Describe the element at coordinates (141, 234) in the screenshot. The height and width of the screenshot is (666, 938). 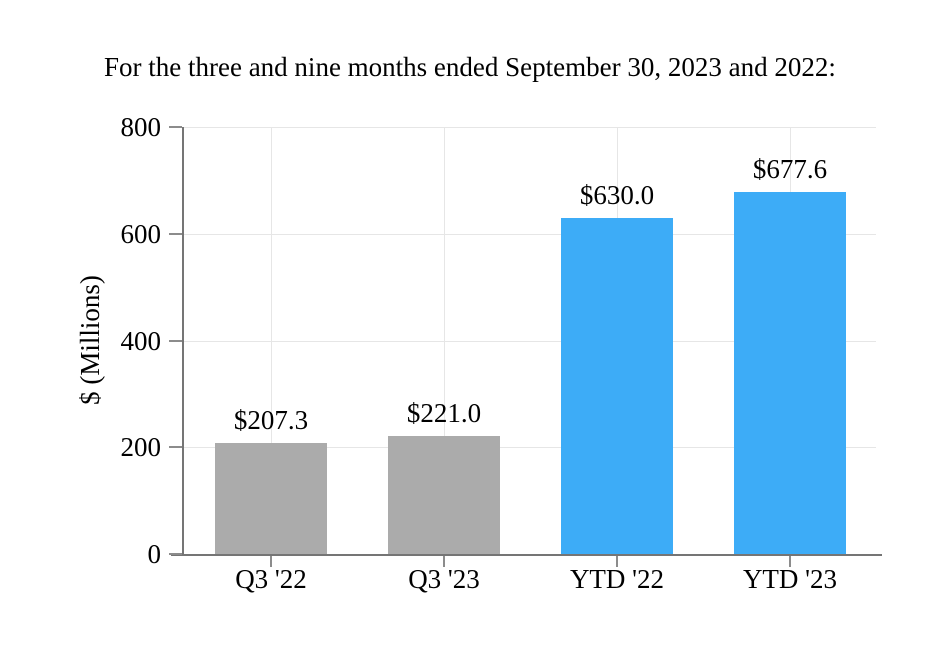
I see `y-tick-label: 600` at that location.